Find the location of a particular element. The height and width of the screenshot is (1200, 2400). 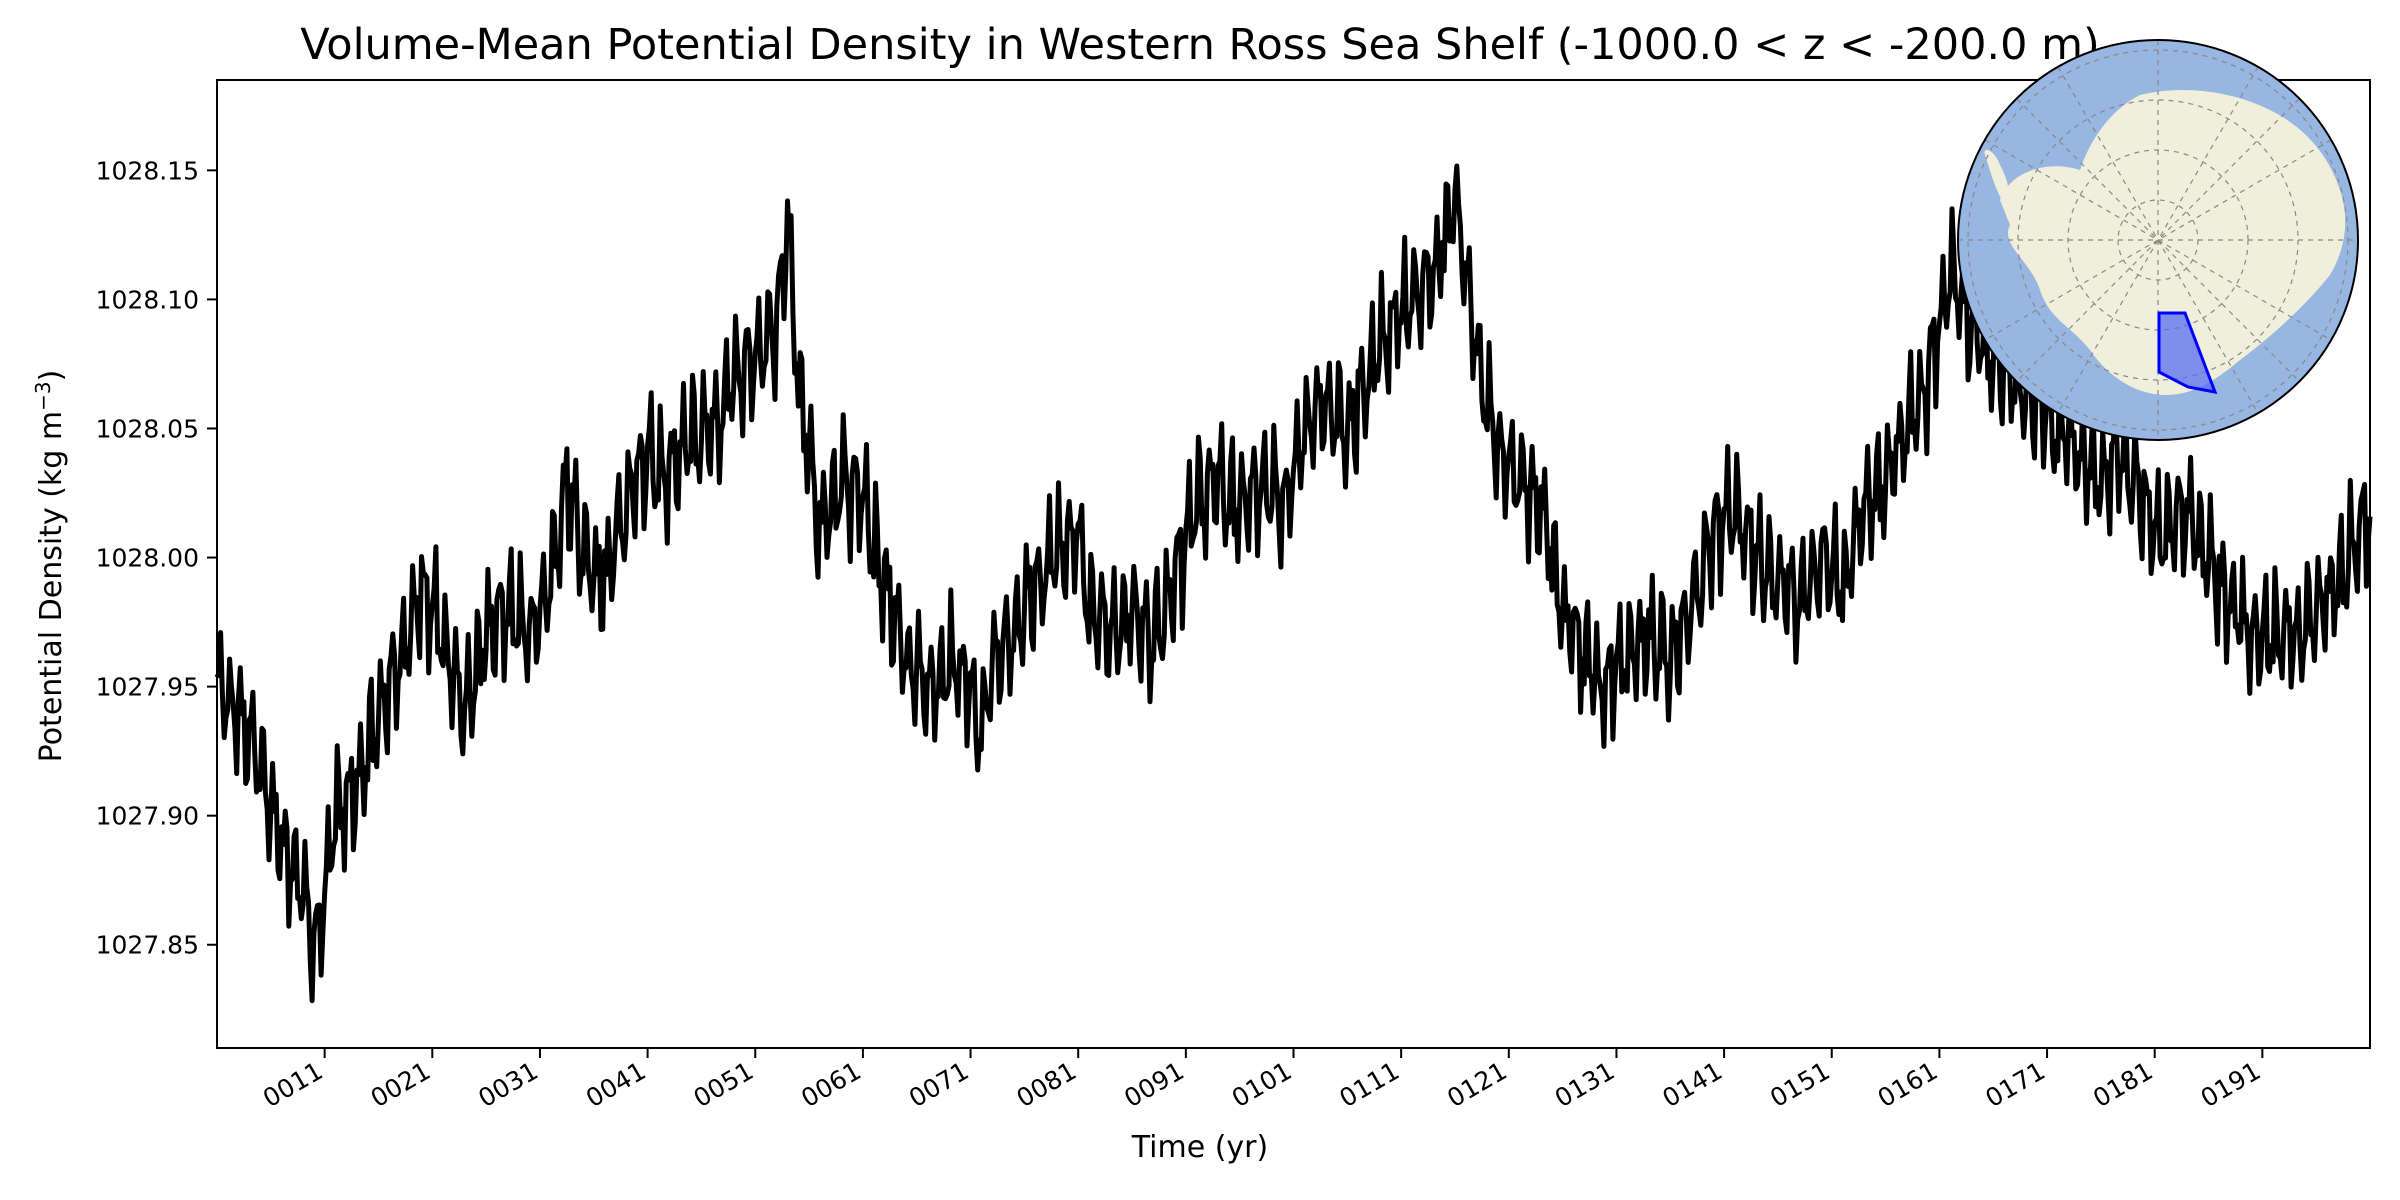

y-tick-label: 1027.85 is located at coordinates (147, 945).